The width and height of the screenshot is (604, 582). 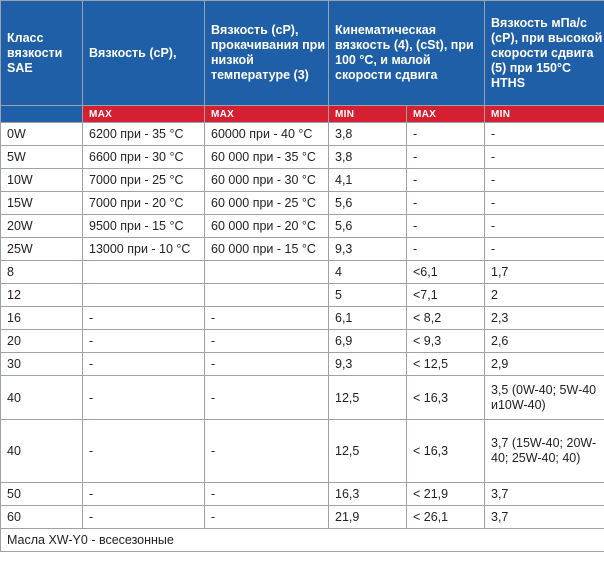 I want to click on subheader-pump-max: MAX, so click(x=266, y=114).